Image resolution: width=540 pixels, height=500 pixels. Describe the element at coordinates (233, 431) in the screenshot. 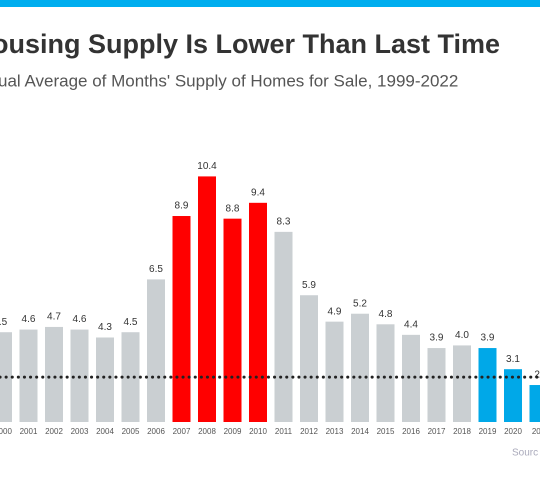

I see `x-tick-label: 2009` at that location.